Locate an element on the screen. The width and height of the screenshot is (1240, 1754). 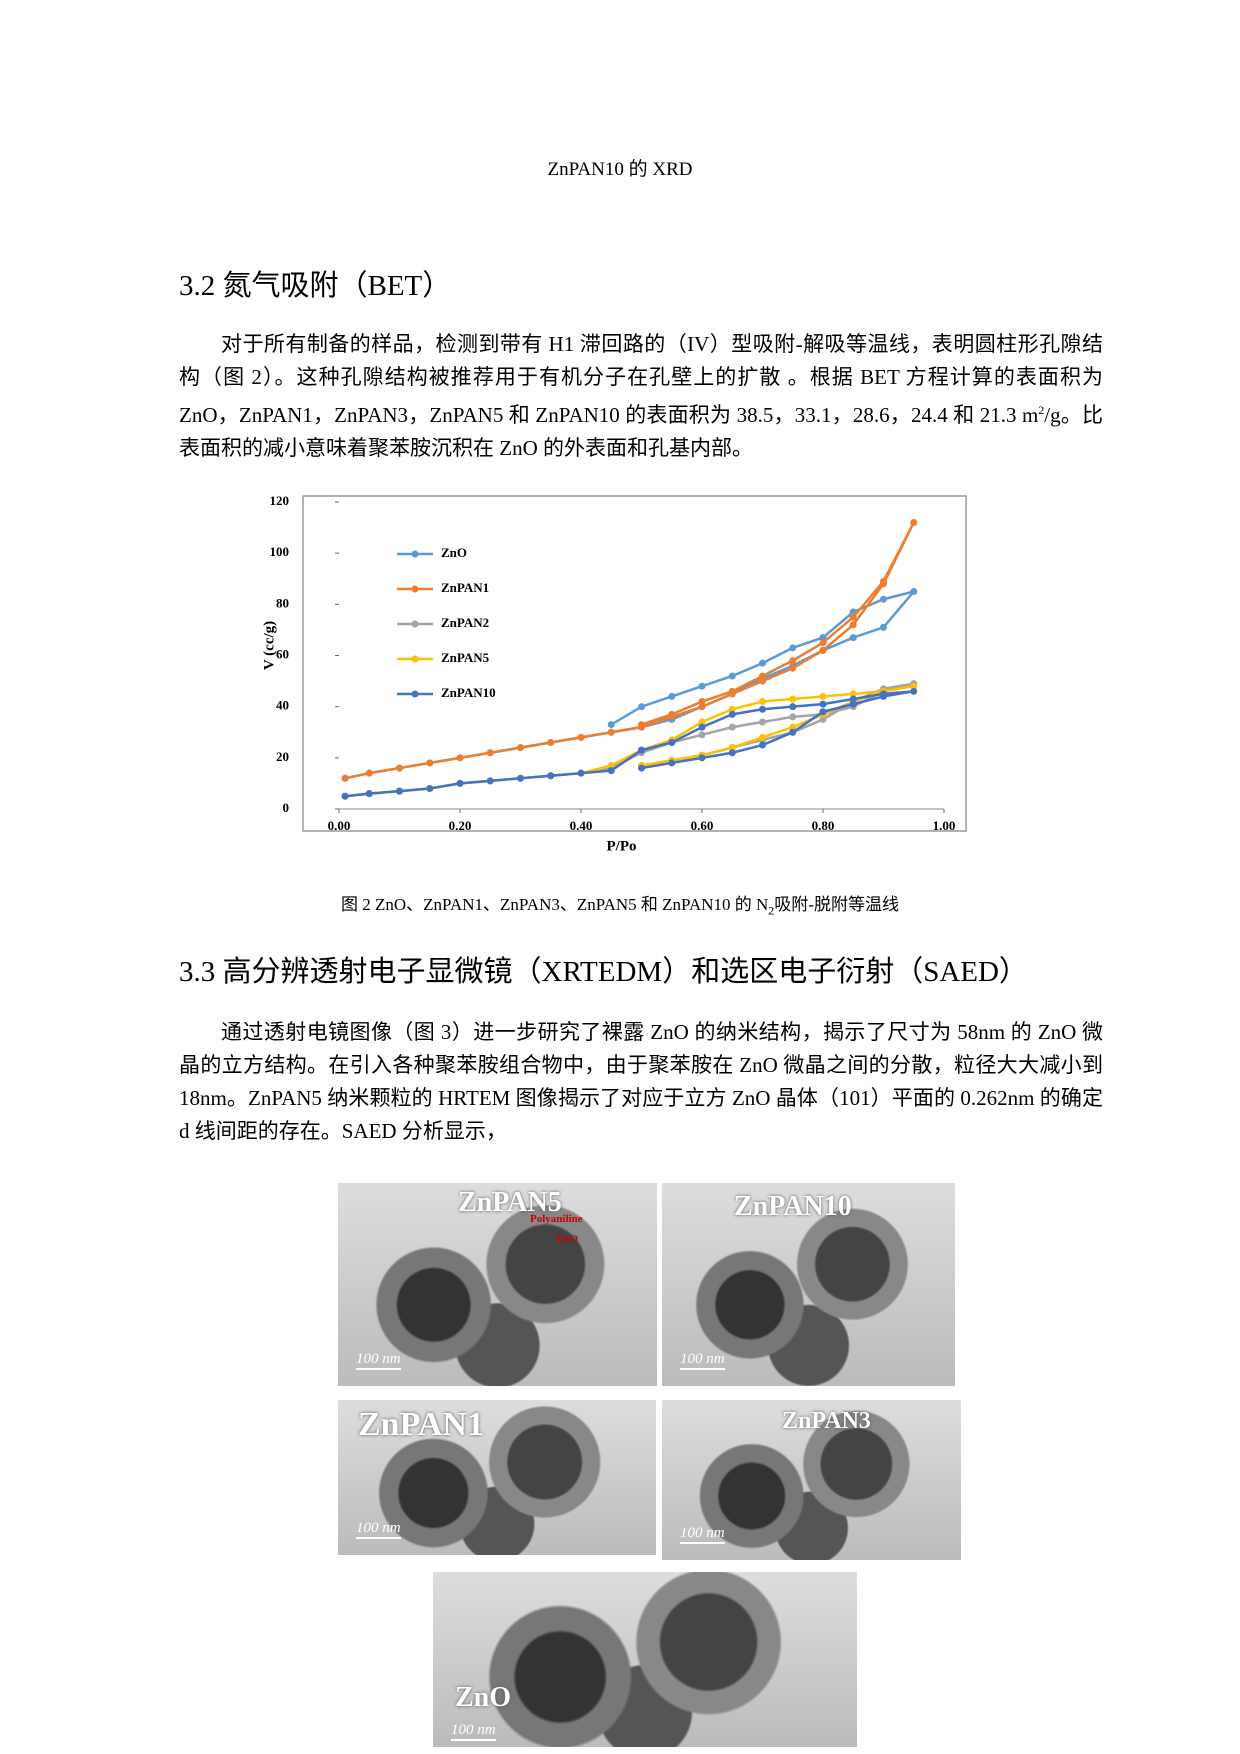
image-label: ZnPAN5 is located at coordinates (510, 1202).